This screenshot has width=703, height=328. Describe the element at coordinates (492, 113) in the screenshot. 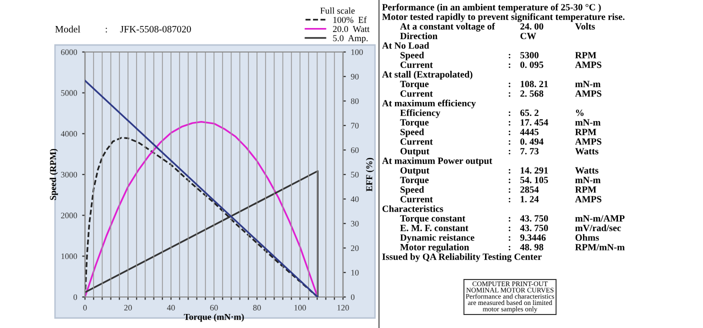

I see `text: Efficiency : 65. 2 %` at that location.